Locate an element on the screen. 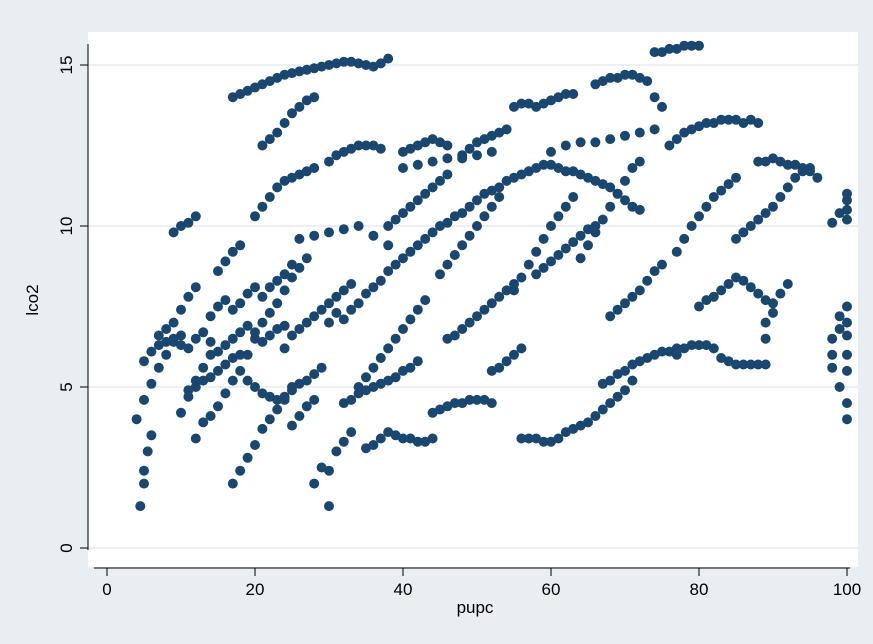  x-tick-label: 20 is located at coordinates (255, 589).